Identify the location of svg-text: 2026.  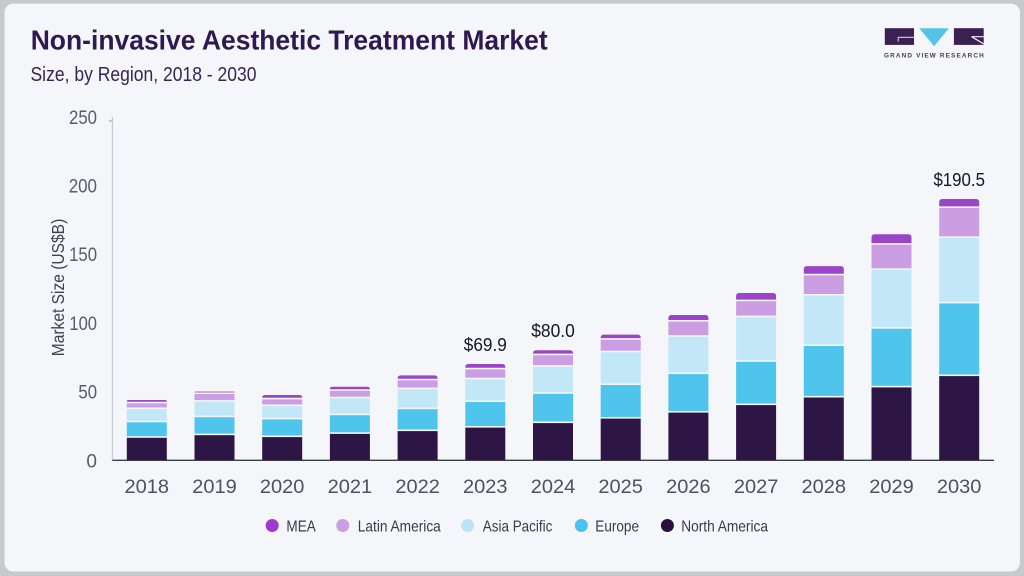
(688, 487).